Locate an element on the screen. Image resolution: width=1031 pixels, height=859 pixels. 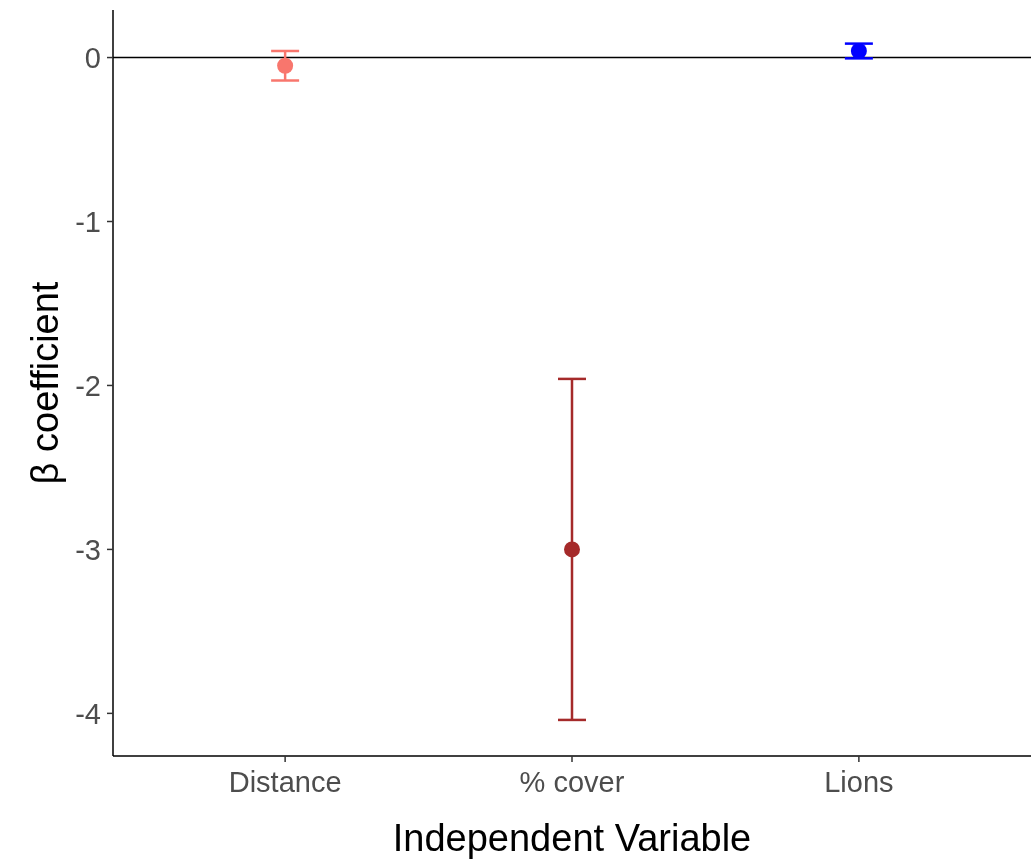
y-tick-label: -4 is located at coordinates (88, 713).